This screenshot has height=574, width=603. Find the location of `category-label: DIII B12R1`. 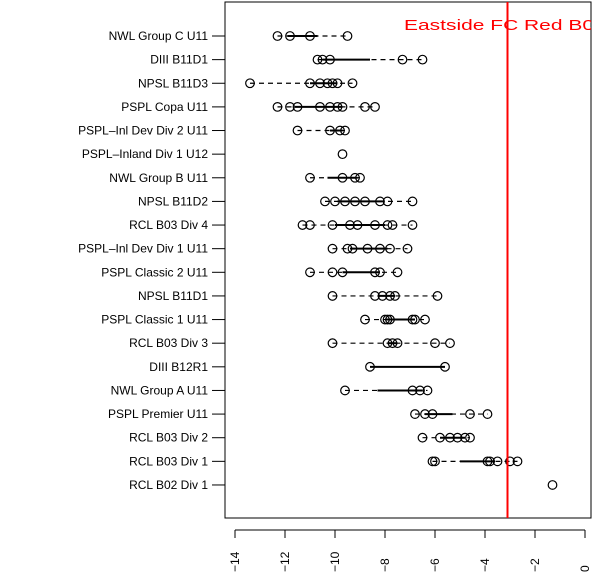

category-label: DIII B12R1 is located at coordinates (178, 367).